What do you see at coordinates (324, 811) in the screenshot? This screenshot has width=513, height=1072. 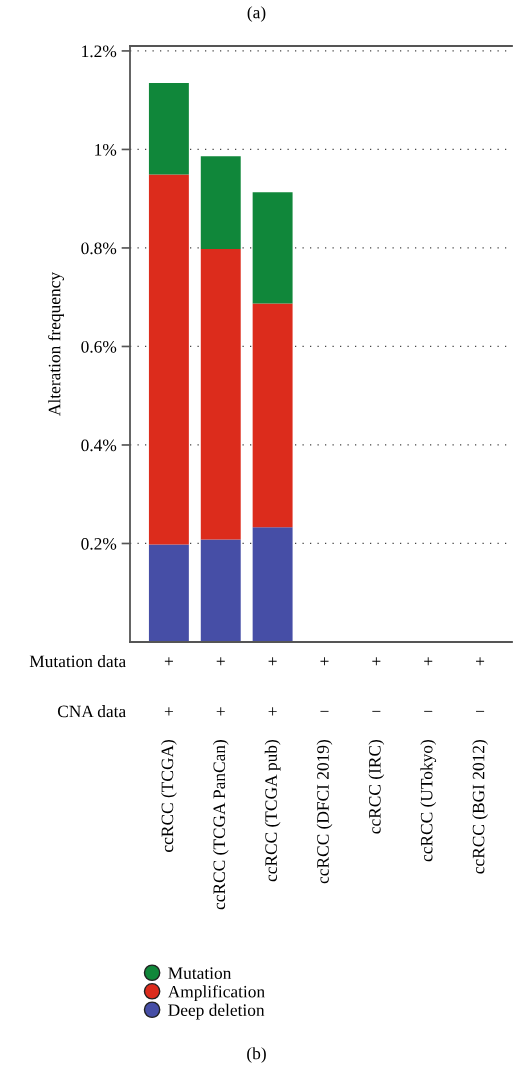 I see `x-tick-label: ccRCC (DFCI 2019)` at bounding box center [324, 811].